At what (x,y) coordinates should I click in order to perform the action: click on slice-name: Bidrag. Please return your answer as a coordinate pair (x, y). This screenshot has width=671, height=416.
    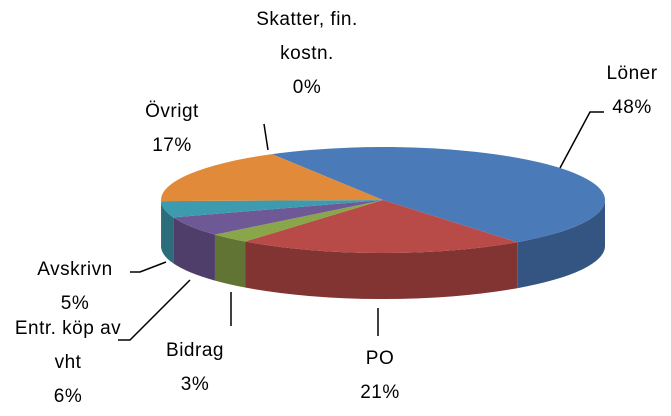
    Looking at the image, I should click on (195, 350).